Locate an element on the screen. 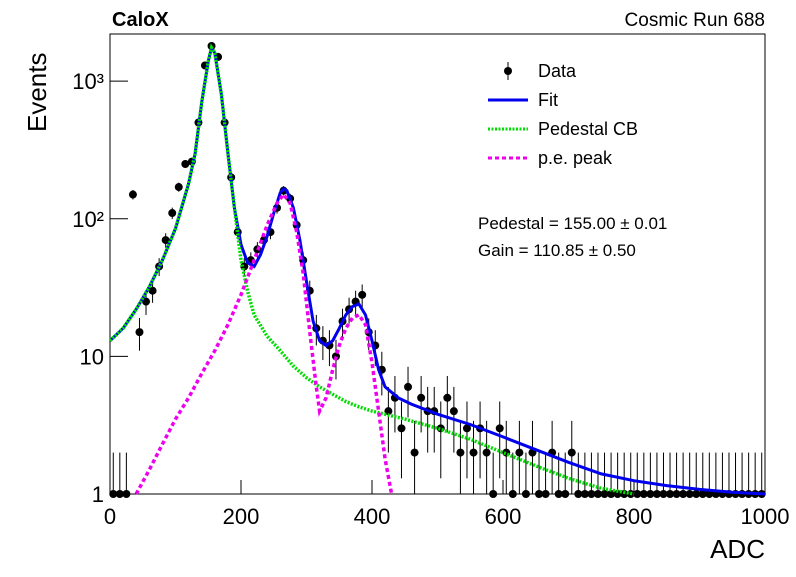  chart-subtitle: Cosmic Run 688 is located at coordinates (695, 20).